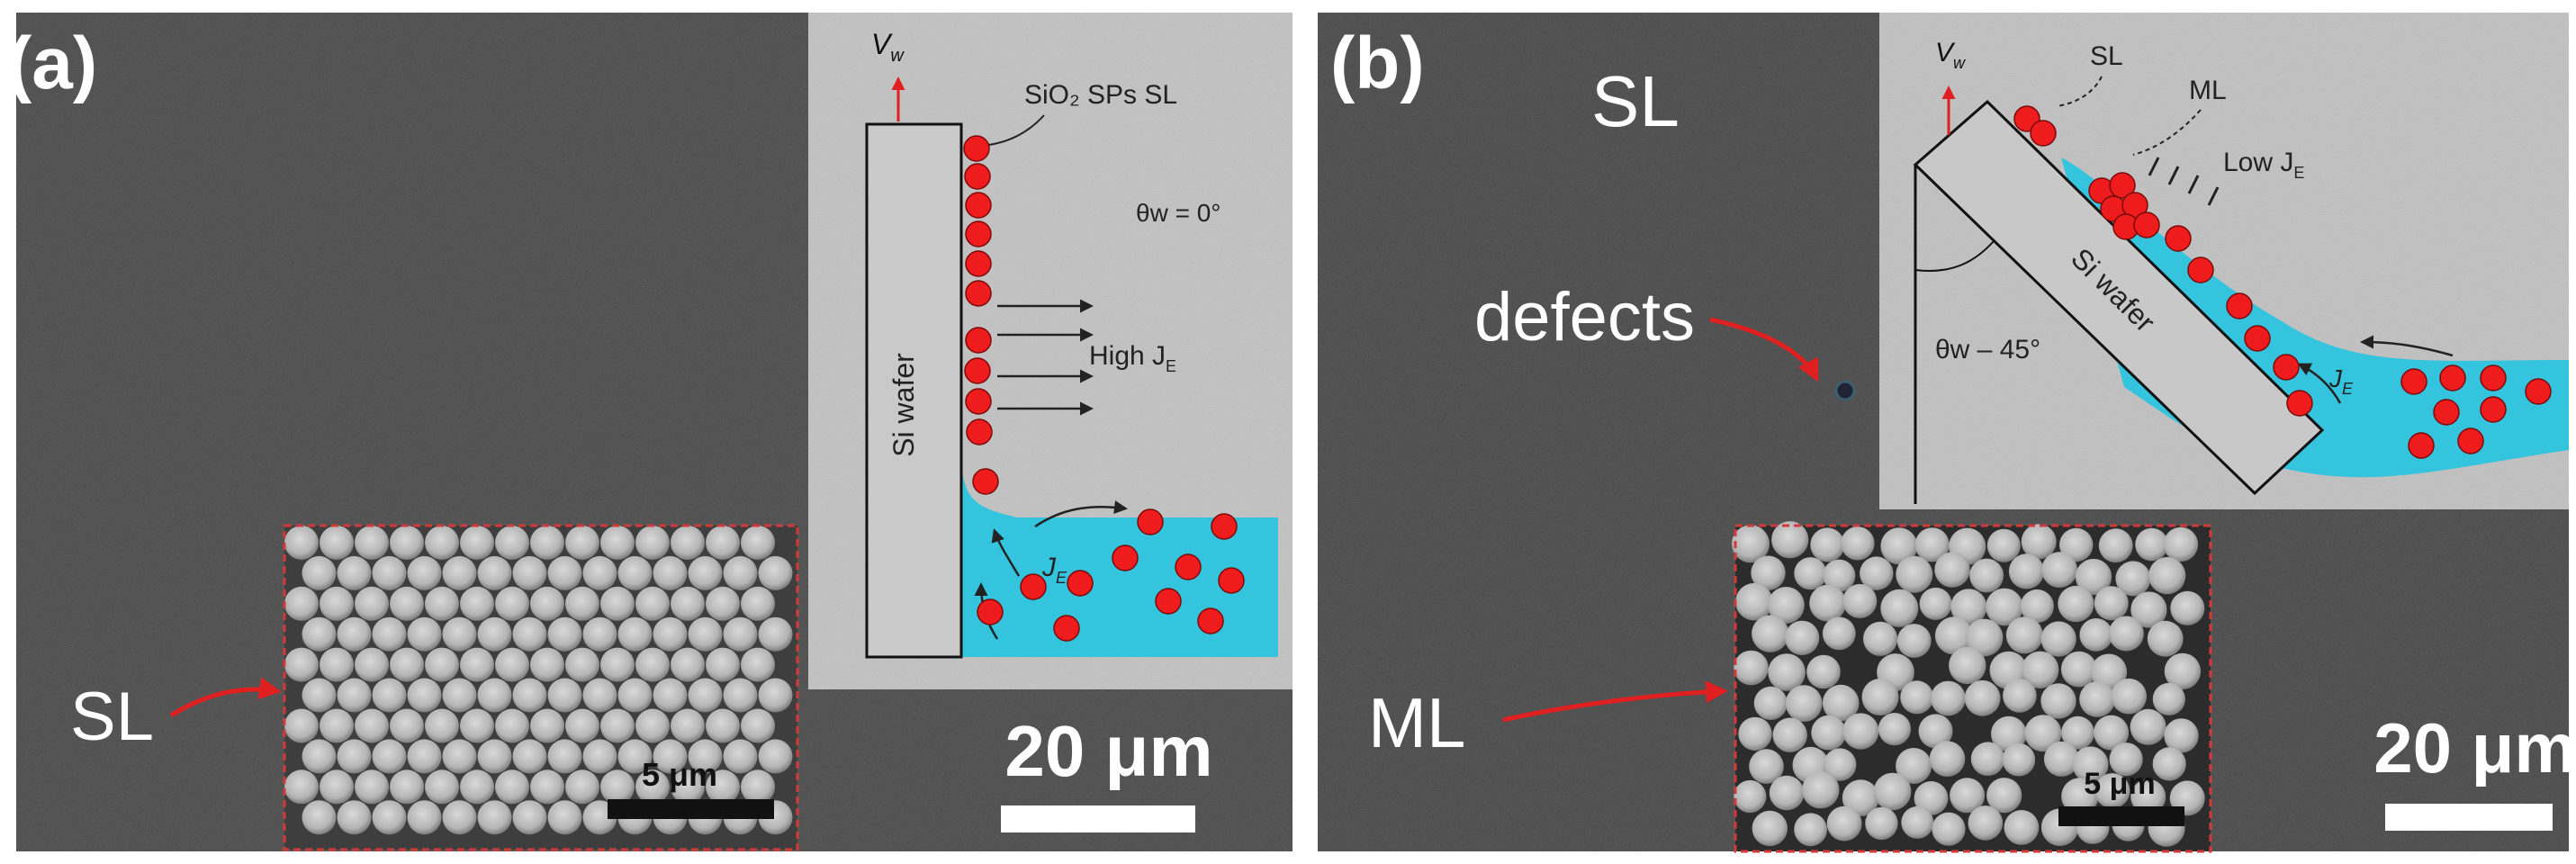 The height and width of the screenshot is (864, 2576). What do you see at coordinates (1416, 723) in the screenshot?
I see `ml-label-b: ML` at bounding box center [1416, 723].